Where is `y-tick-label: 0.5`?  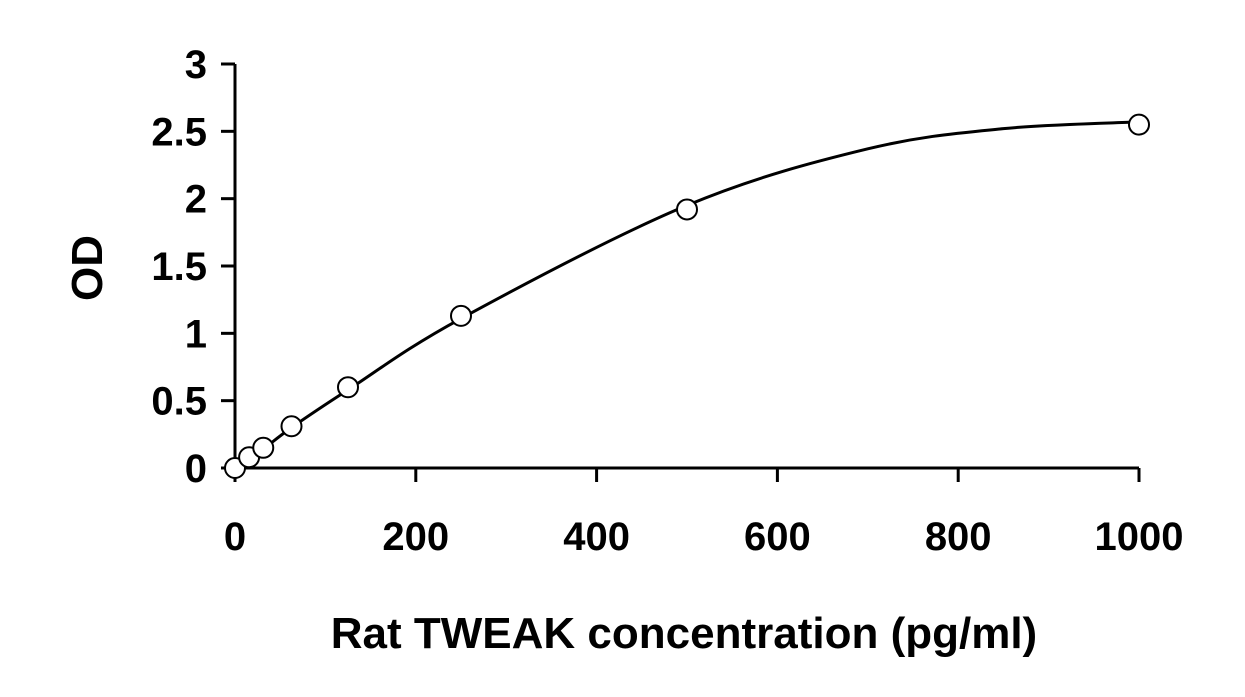
y-tick-label: 0.5 is located at coordinates (179, 402).